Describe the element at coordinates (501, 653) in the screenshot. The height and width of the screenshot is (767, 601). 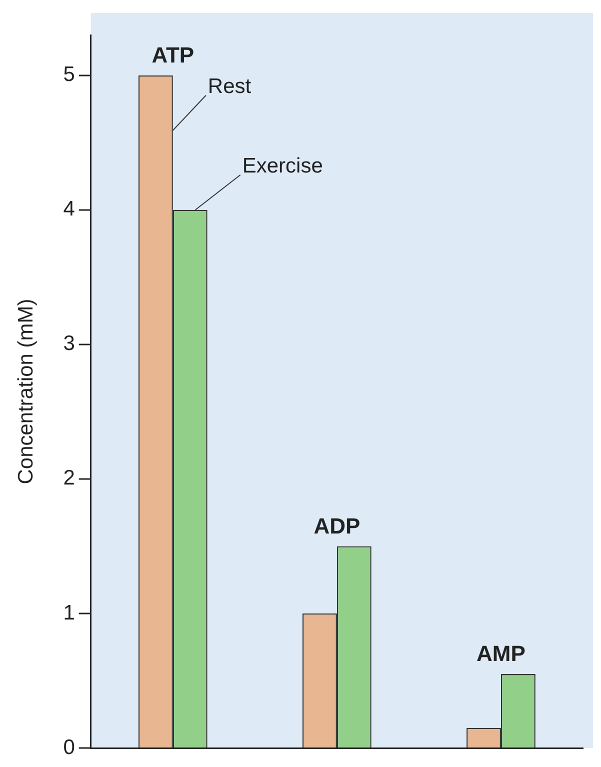
I see `x-tick-label: AMP` at that location.